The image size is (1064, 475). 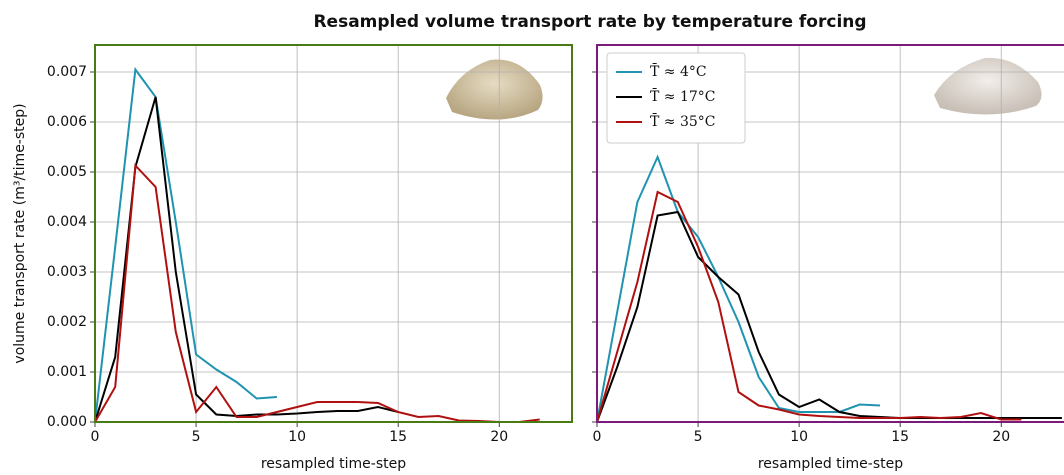 I want to click on legend-box, so click(x=676, y=98).